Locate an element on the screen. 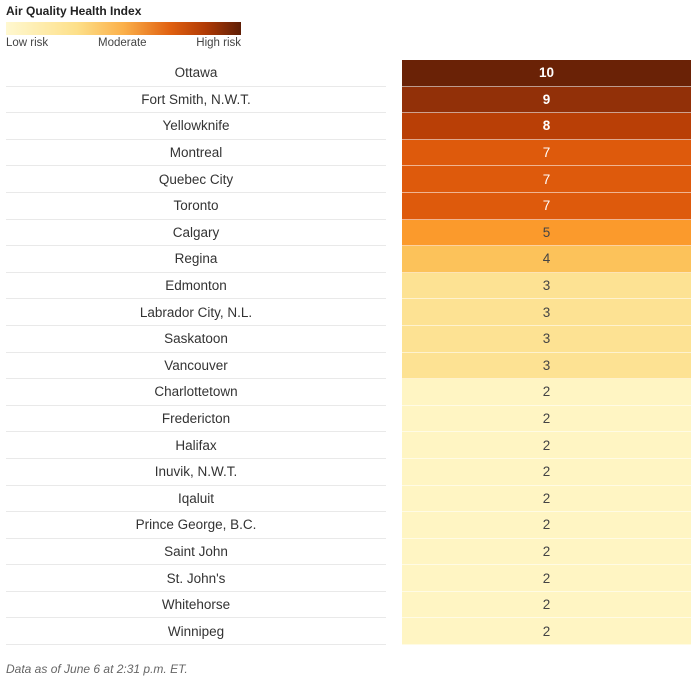  city-name: Regina is located at coordinates (196, 259).